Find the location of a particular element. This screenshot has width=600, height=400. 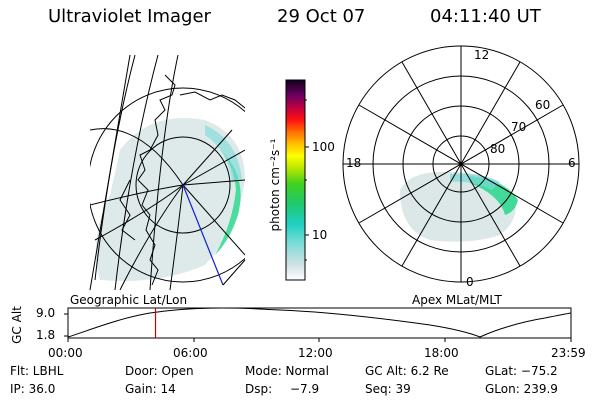

altitude-xtick-1: 06:00 is located at coordinates (190, 353).